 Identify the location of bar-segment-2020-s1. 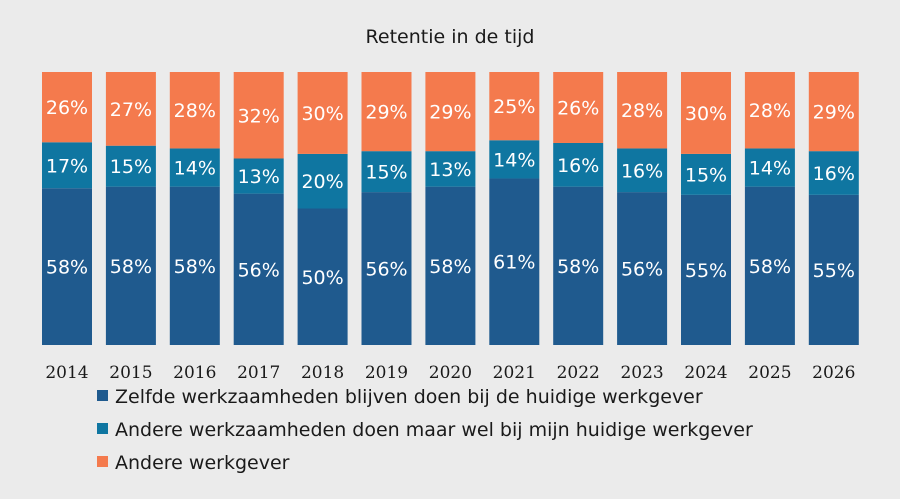
(450, 169).